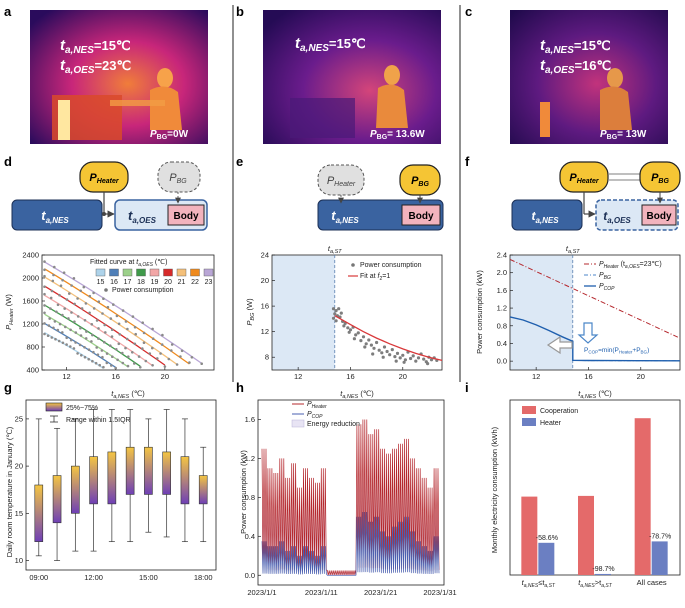  Describe the element at coordinates (536, 376) in the screenshot. I see `chart-f-xtick-label: 12` at that location.